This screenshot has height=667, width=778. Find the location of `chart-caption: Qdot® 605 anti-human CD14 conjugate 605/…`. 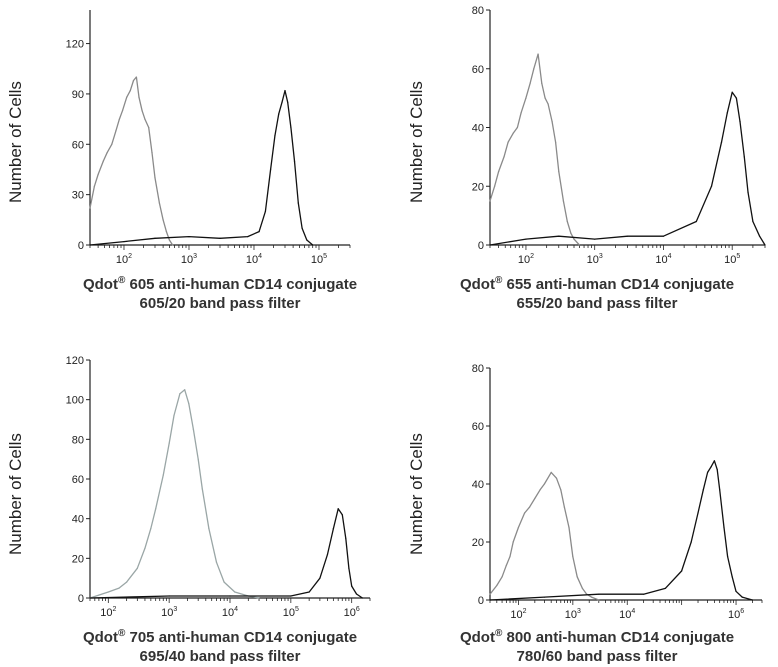

chart-caption: Qdot® 605 anti-human CD14 conjugate 605/… is located at coordinates (220, 292).